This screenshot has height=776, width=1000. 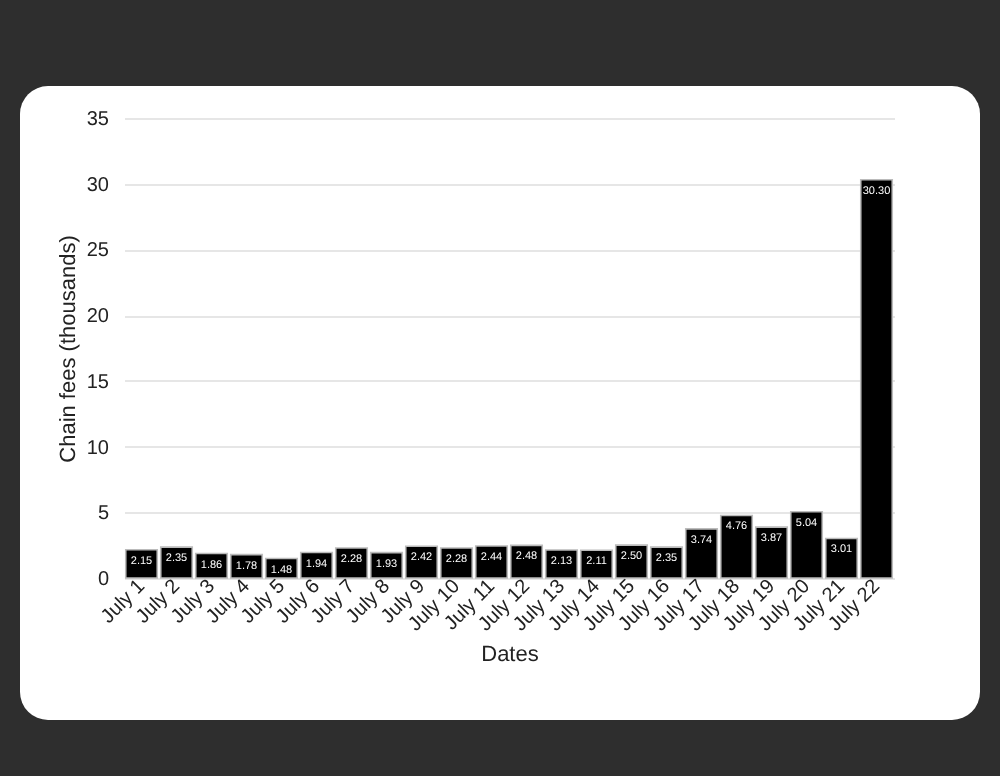 I want to click on y-tick-label: 0, so click(x=103, y=580).